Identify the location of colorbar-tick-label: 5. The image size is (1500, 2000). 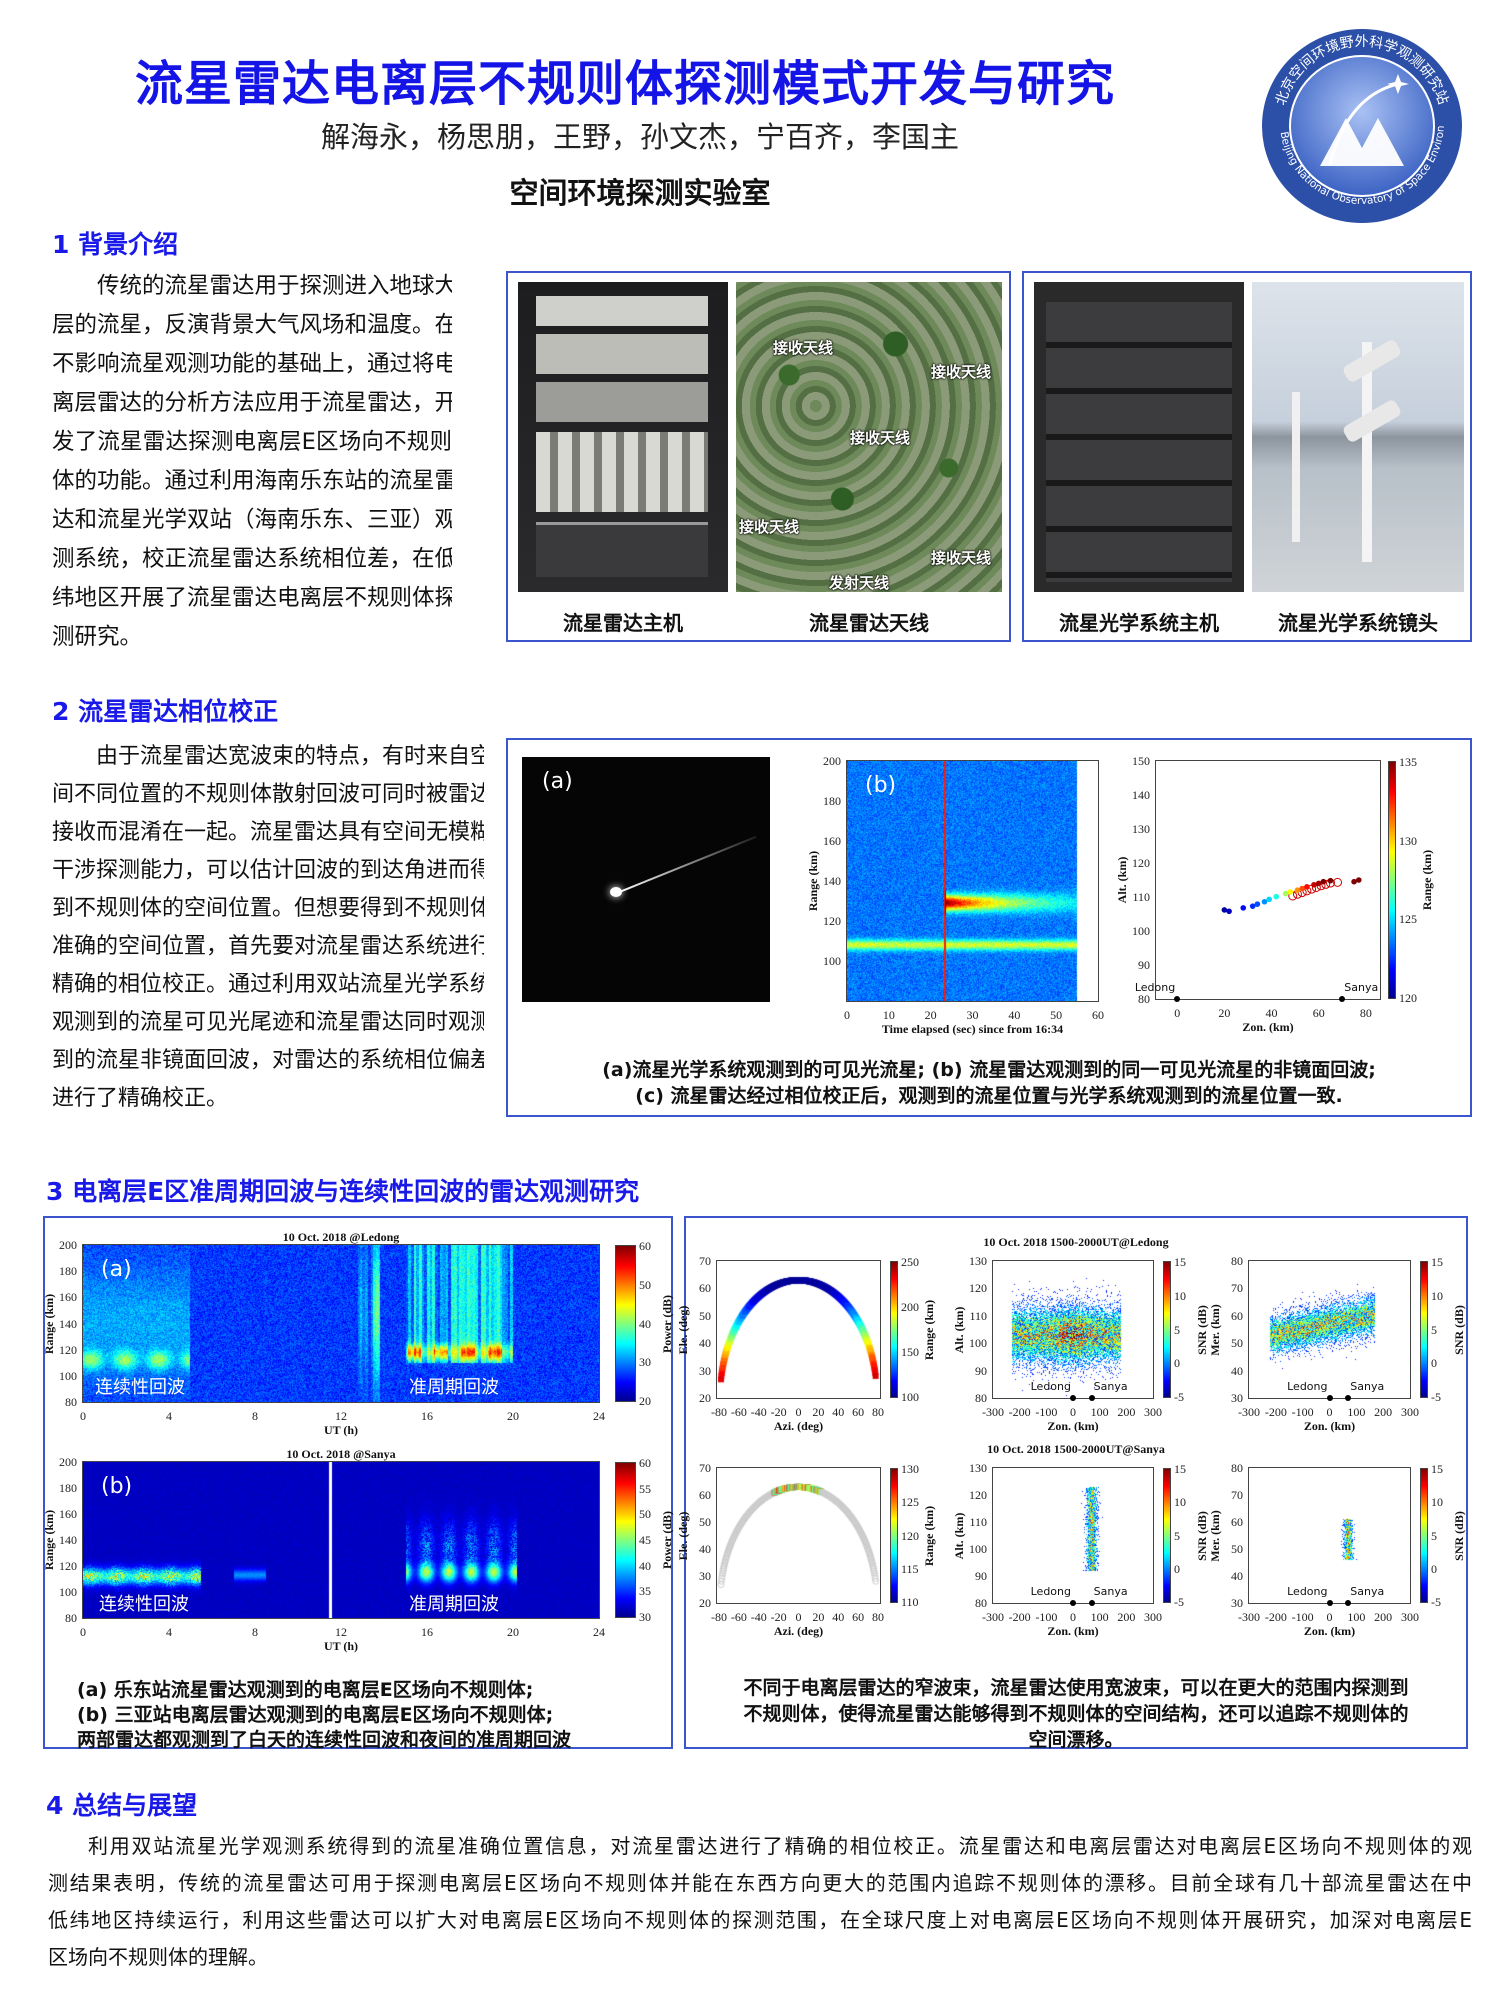
(1177, 1535).